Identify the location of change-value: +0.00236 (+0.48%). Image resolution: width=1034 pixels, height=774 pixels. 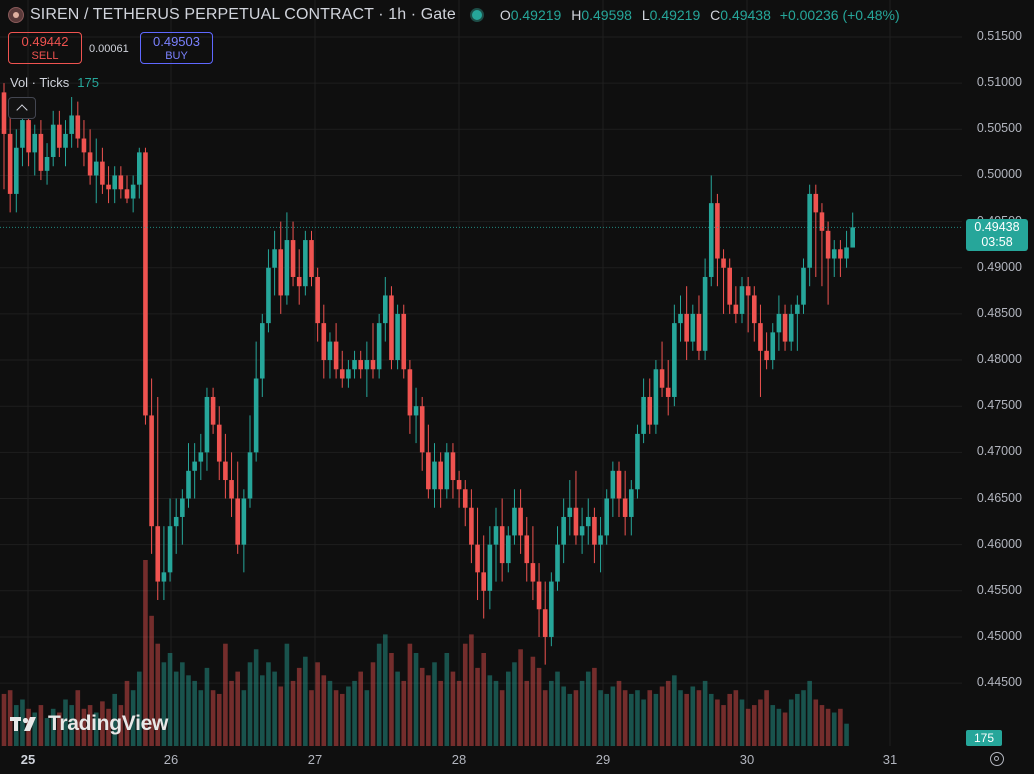
(839, 15).